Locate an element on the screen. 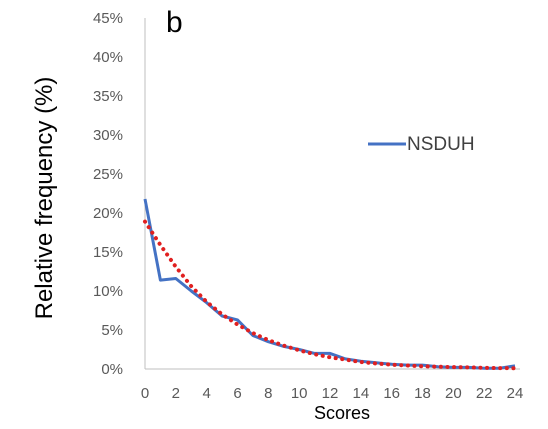 The image size is (548, 429). x-tick-label: 20 is located at coordinates (453, 393).